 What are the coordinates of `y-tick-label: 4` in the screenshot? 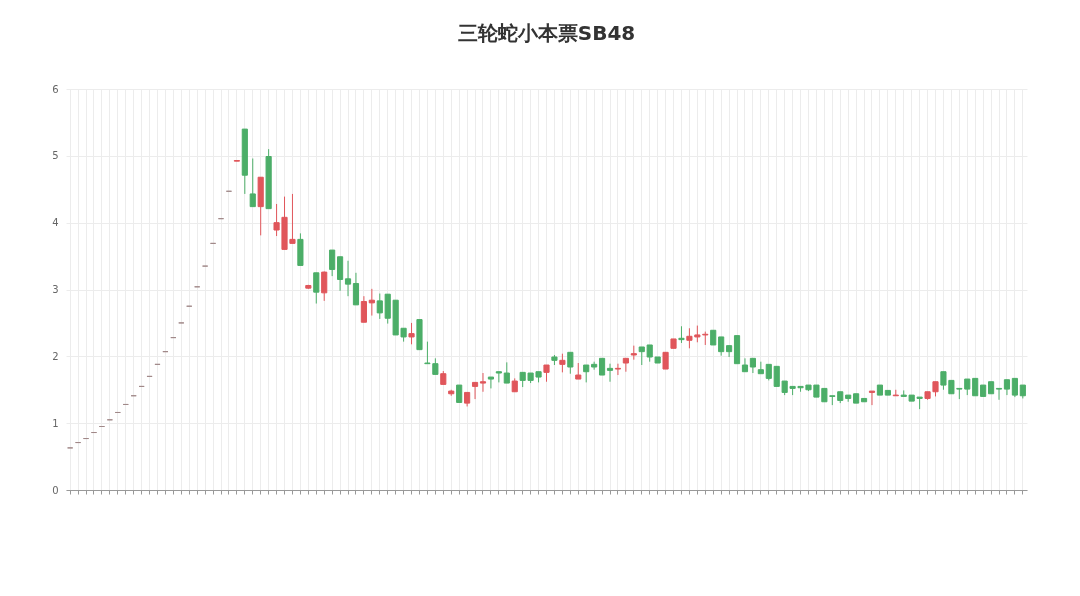 It's located at (55, 223).